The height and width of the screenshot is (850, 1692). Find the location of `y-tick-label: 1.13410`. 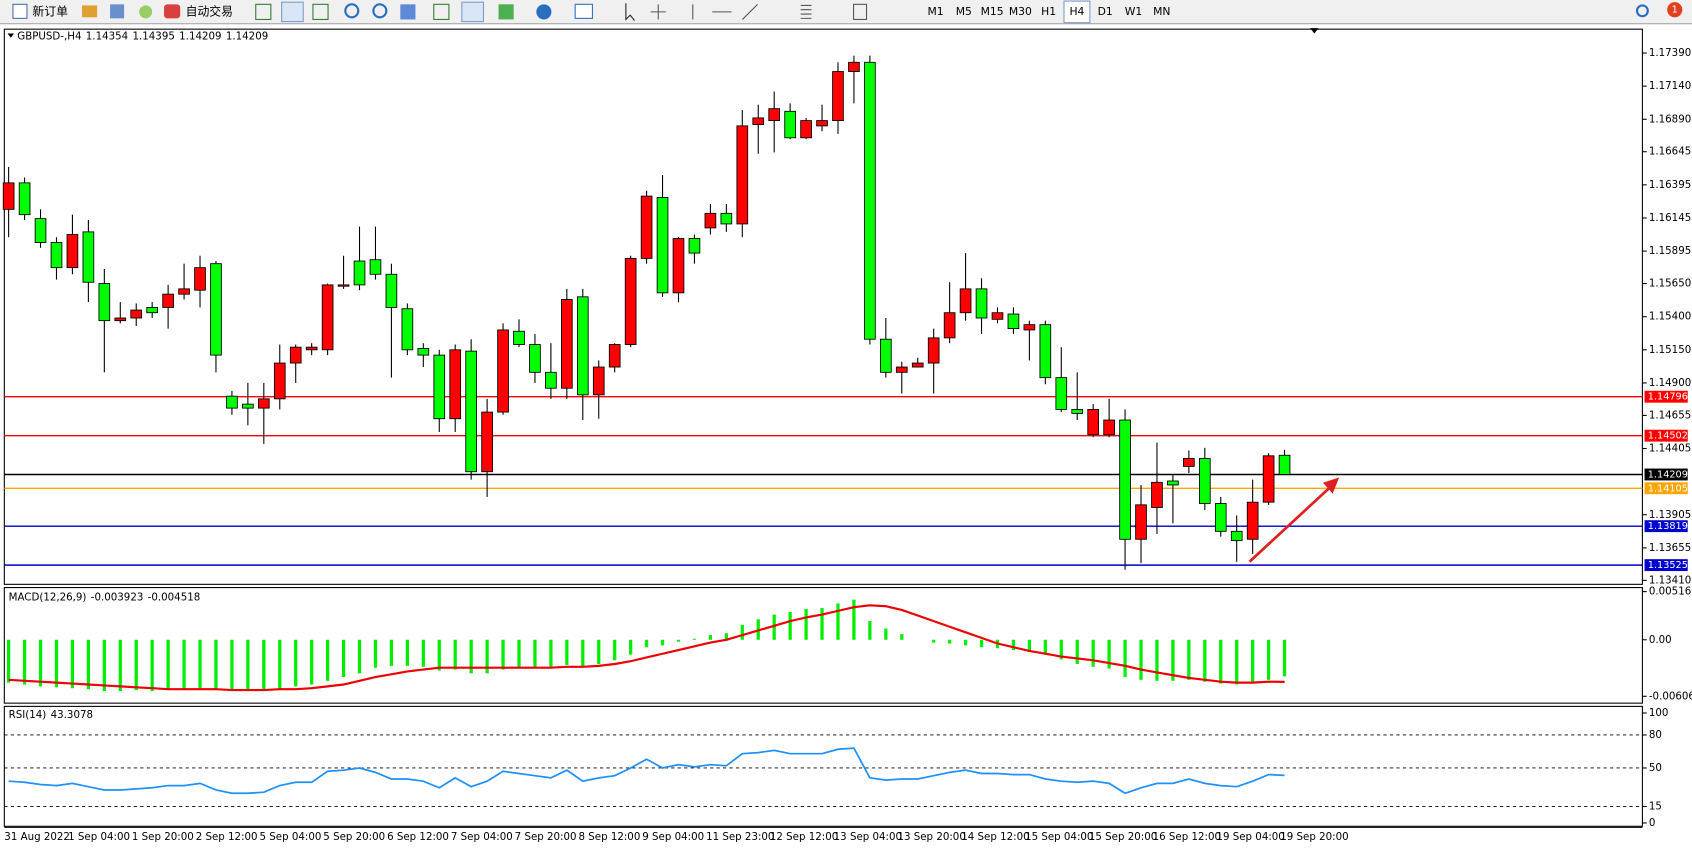

y-tick-label: 1.13410 is located at coordinates (1670, 580).